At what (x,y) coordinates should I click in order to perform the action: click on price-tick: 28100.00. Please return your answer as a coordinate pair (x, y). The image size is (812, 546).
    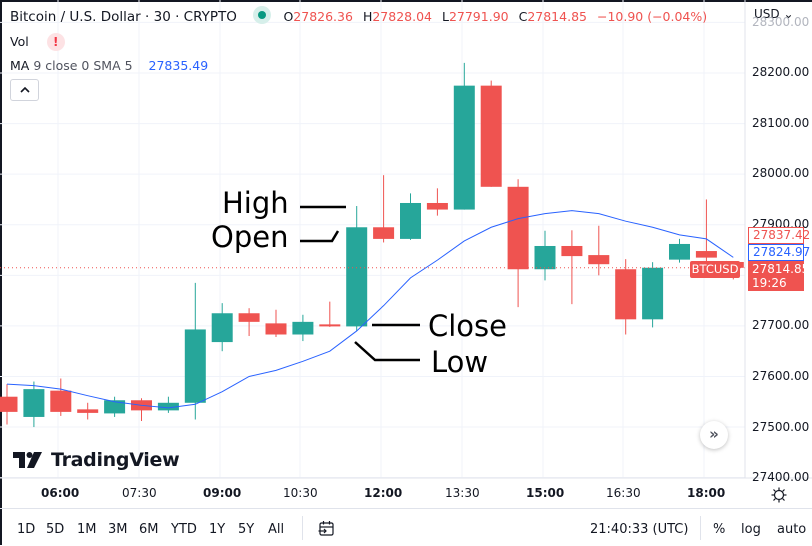
    Looking at the image, I should click on (781, 123).